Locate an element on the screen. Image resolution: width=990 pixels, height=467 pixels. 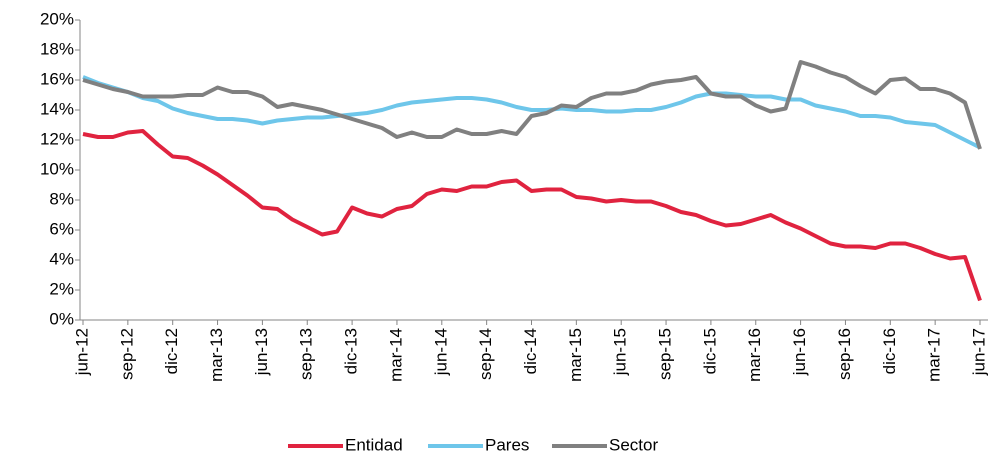
y-tick-label: 12% is located at coordinates (57, 138).